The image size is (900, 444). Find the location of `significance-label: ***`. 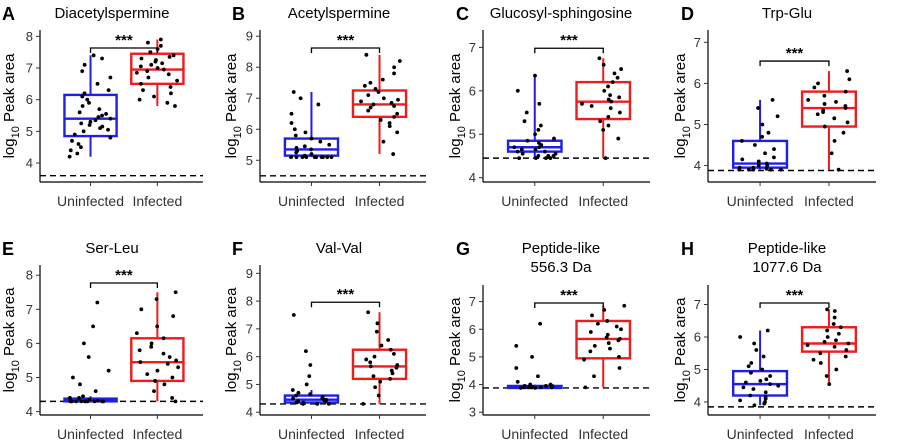

significance-label: *** is located at coordinates (795, 53).